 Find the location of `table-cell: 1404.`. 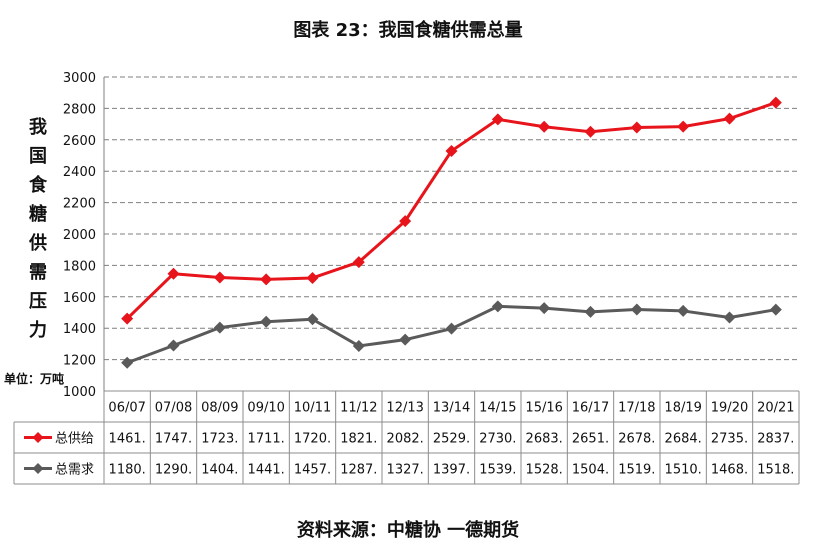

table-cell: 1404. is located at coordinates (219, 470).